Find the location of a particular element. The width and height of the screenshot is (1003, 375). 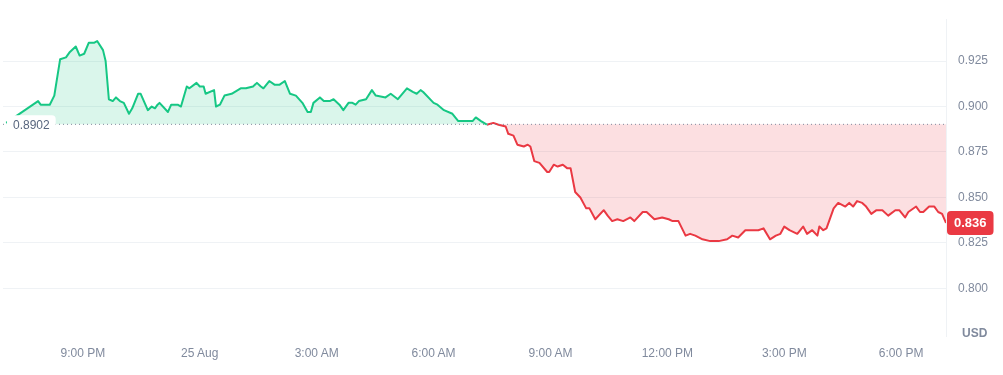

y-tick-label: 0.900 is located at coordinates (973, 105).